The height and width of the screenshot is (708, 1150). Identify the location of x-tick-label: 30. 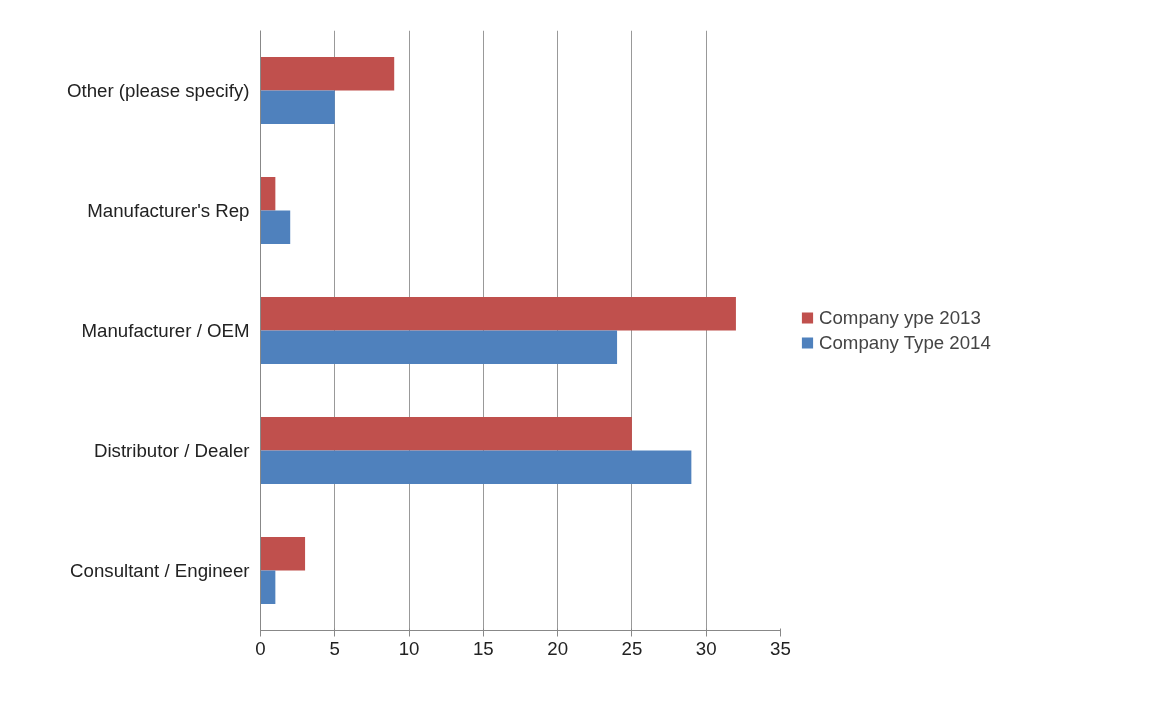
(706, 648).